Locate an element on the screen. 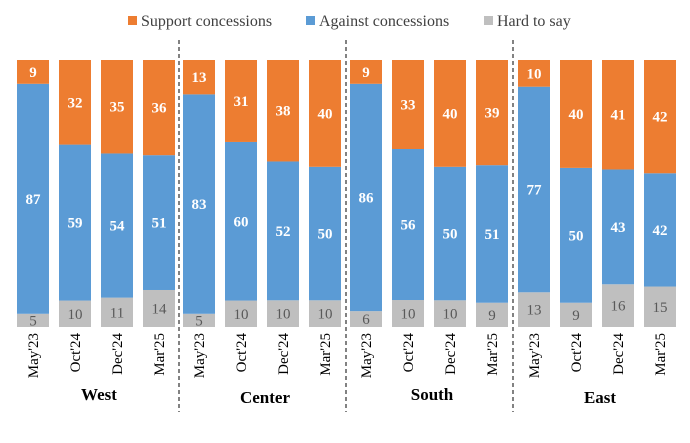 The width and height of the screenshot is (690, 443). label-support: 38 is located at coordinates (283, 112).